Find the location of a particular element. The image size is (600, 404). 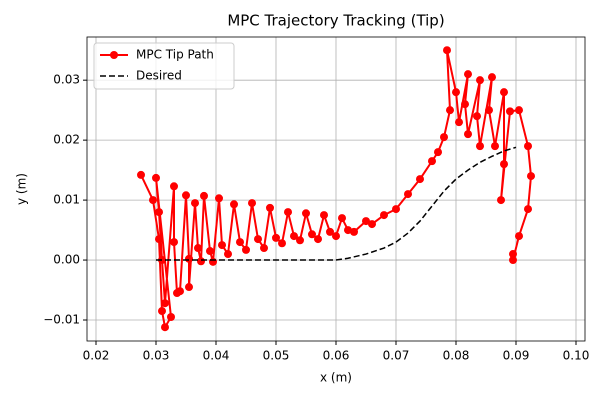

y-tick-label: 0.00 is located at coordinates (66, 260).